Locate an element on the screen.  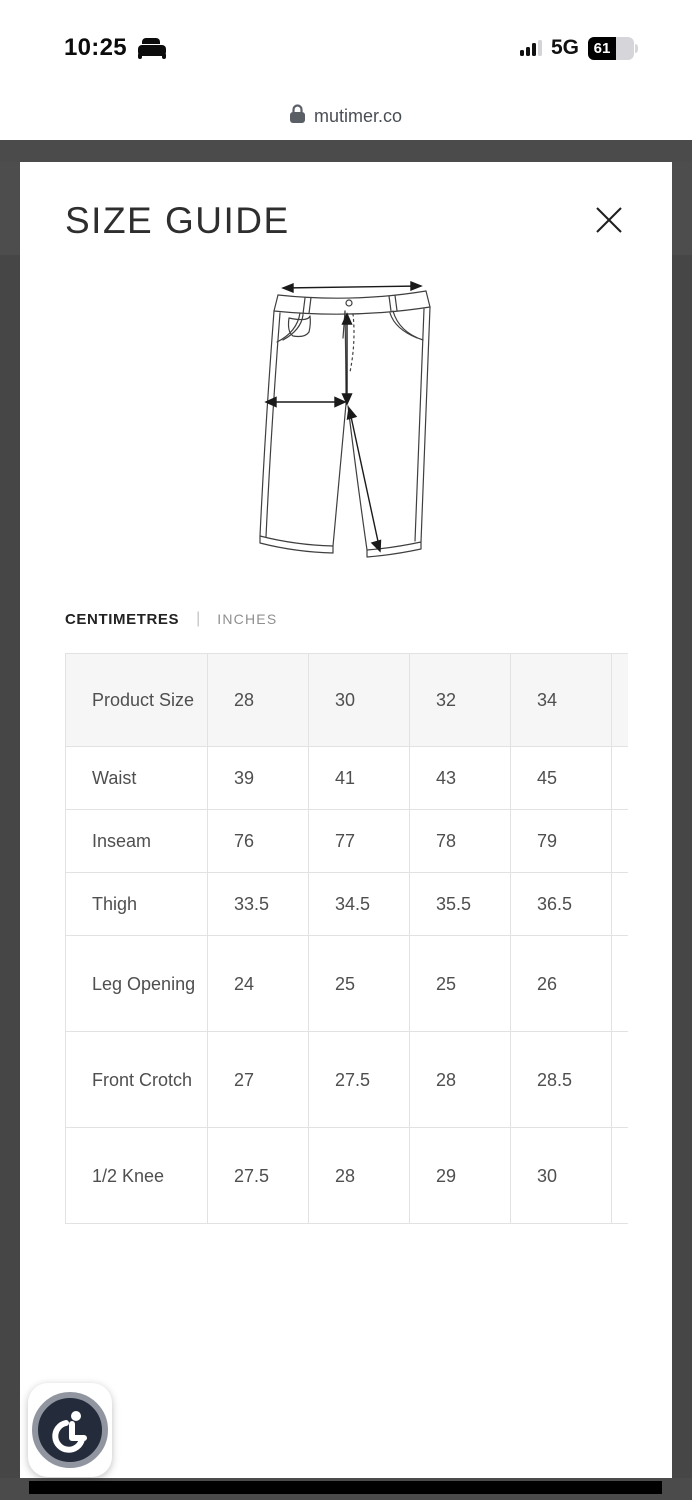
cell: 34.5 is located at coordinates (359, 904).